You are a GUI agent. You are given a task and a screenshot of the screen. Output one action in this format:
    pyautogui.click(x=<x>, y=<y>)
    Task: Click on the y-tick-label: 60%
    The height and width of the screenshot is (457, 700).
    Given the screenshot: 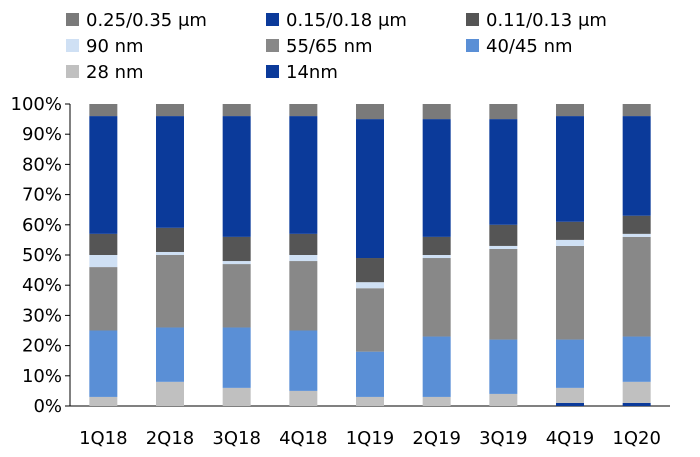 What is the action you would take?
    pyautogui.click(x=42, y=225)
    